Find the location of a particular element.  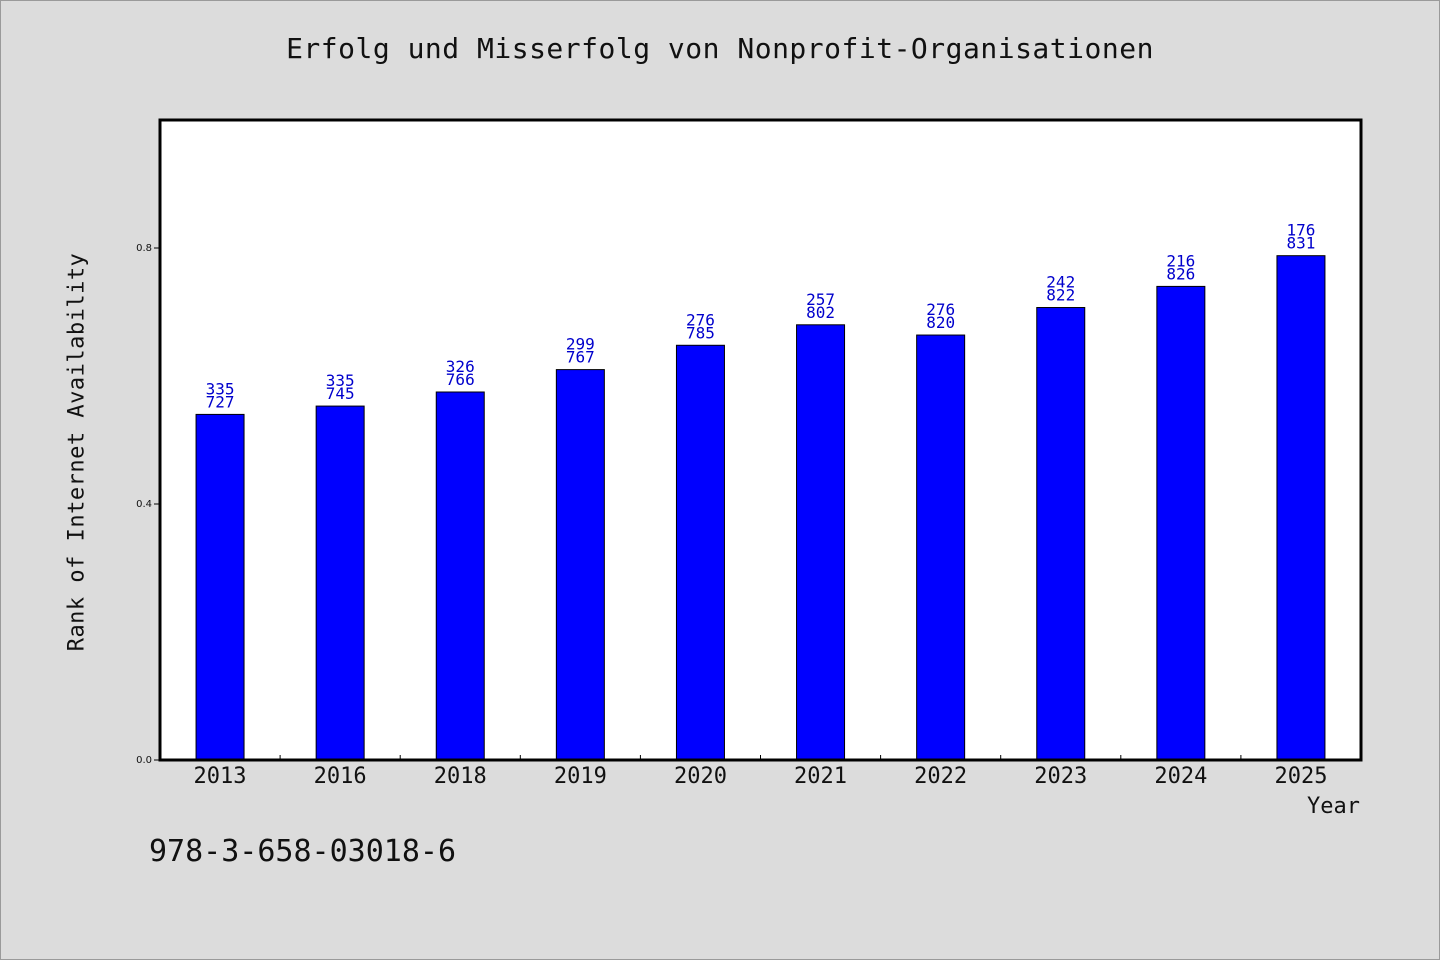

bar-label-top: 299 is located at coordinates (580, 344).